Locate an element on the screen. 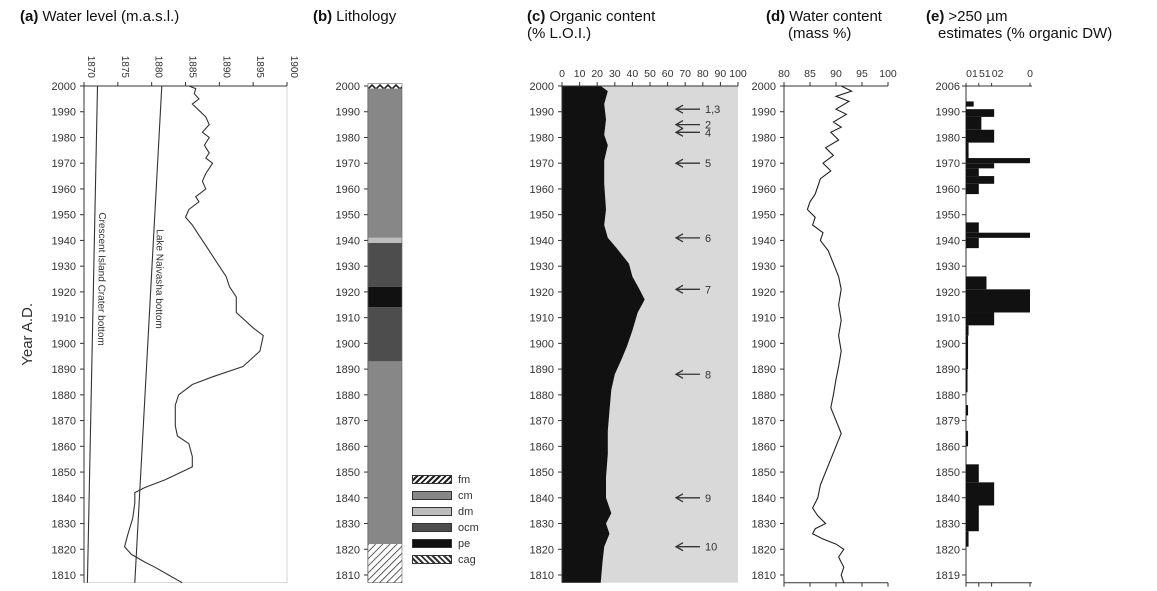  d-y-tick-label: 1990 is located at coordinates (764, 113).